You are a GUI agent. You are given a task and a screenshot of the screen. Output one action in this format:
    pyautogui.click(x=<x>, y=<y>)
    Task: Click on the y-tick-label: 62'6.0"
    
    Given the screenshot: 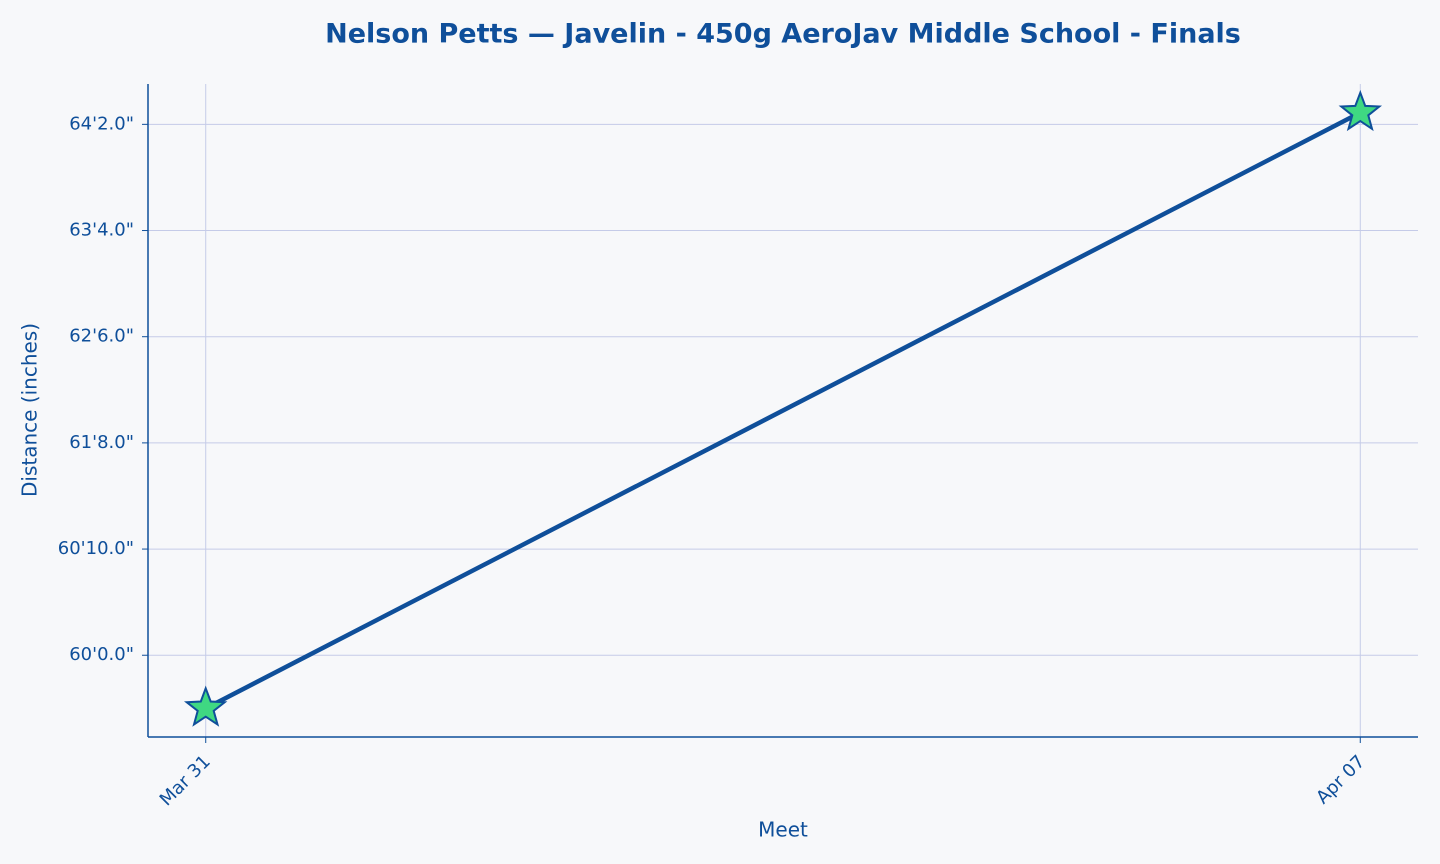 What is the action you would take?
    pyautogui.click(x=101, y=336)
    